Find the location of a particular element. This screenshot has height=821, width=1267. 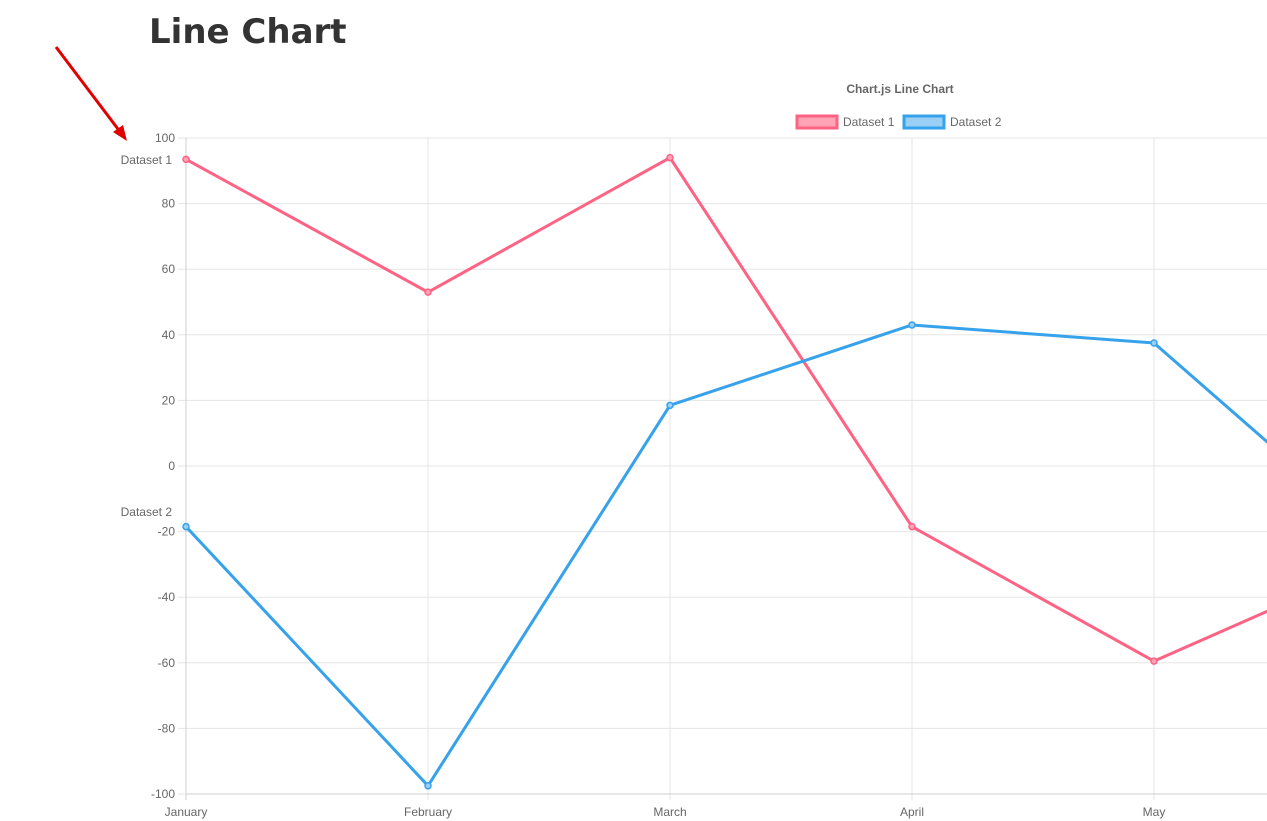

legend-item-dataset-2: Dataset 2 is located at coordinates (952, 122).